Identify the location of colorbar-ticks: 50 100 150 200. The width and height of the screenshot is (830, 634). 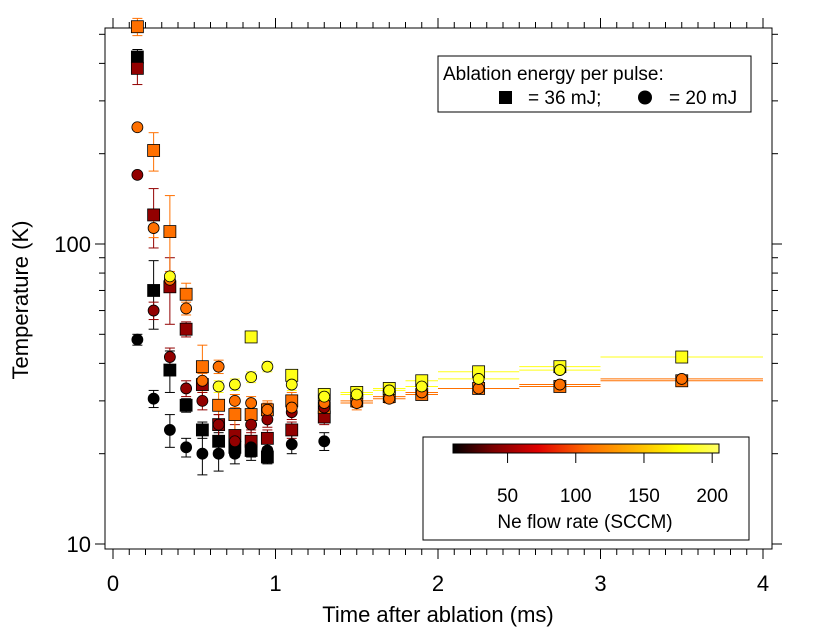
(612, 480).